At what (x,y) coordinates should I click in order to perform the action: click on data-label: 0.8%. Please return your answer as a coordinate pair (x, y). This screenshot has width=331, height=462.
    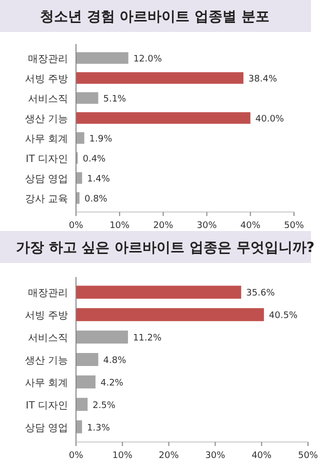
    Looking at the image, I should click on (96, 199).